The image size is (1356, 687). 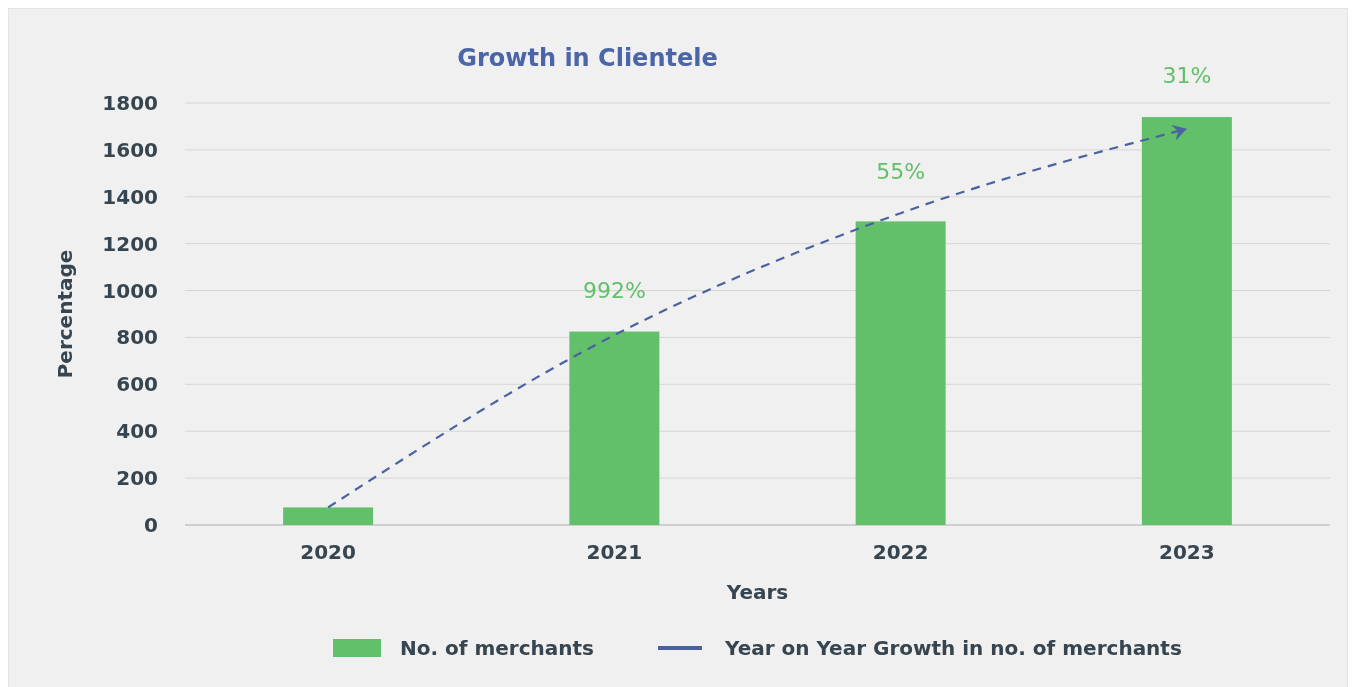 I want to click on annotation: 31%, so click(x=1187, y=76).